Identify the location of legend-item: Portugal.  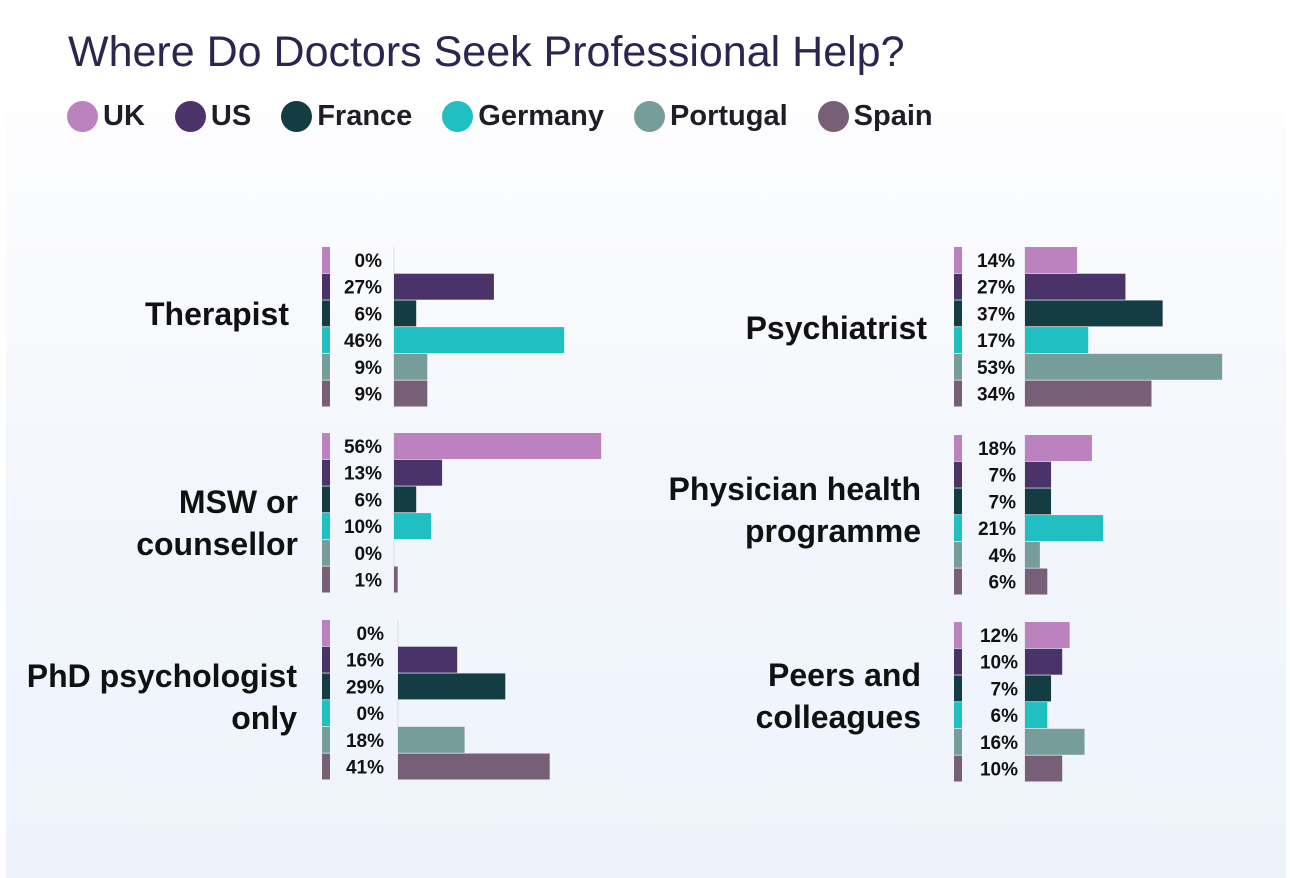
(711, 116).